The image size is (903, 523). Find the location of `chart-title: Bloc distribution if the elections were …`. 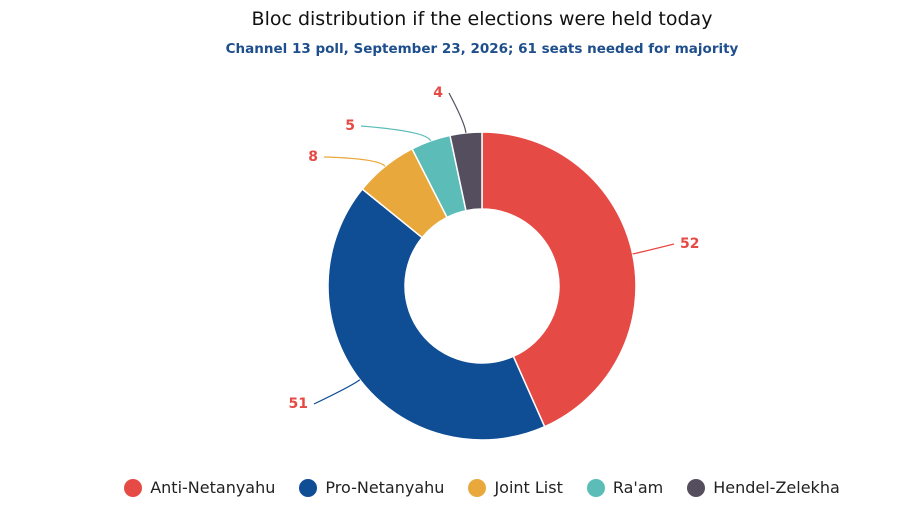

chart-title: Bloc distribution if the elections were … is located at coordinates (482, 19).